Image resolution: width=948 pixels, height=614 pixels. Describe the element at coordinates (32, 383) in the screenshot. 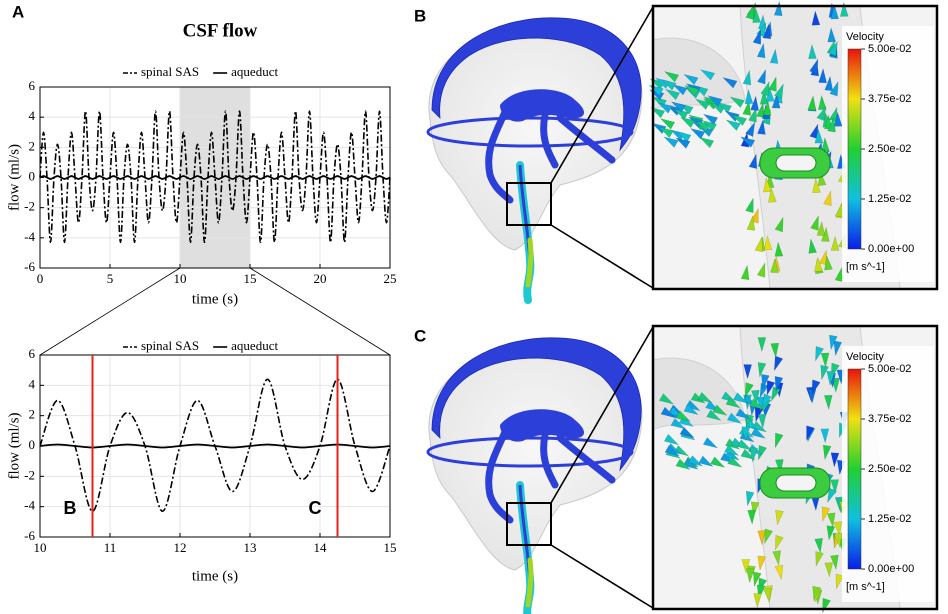

I see `y-tick-label: 4` at that location.